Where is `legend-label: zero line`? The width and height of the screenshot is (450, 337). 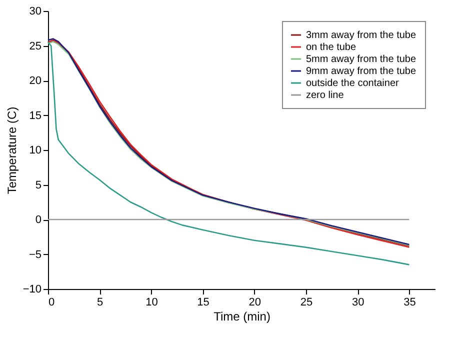 legend-label: zero line is located at coordinates (325, 95).